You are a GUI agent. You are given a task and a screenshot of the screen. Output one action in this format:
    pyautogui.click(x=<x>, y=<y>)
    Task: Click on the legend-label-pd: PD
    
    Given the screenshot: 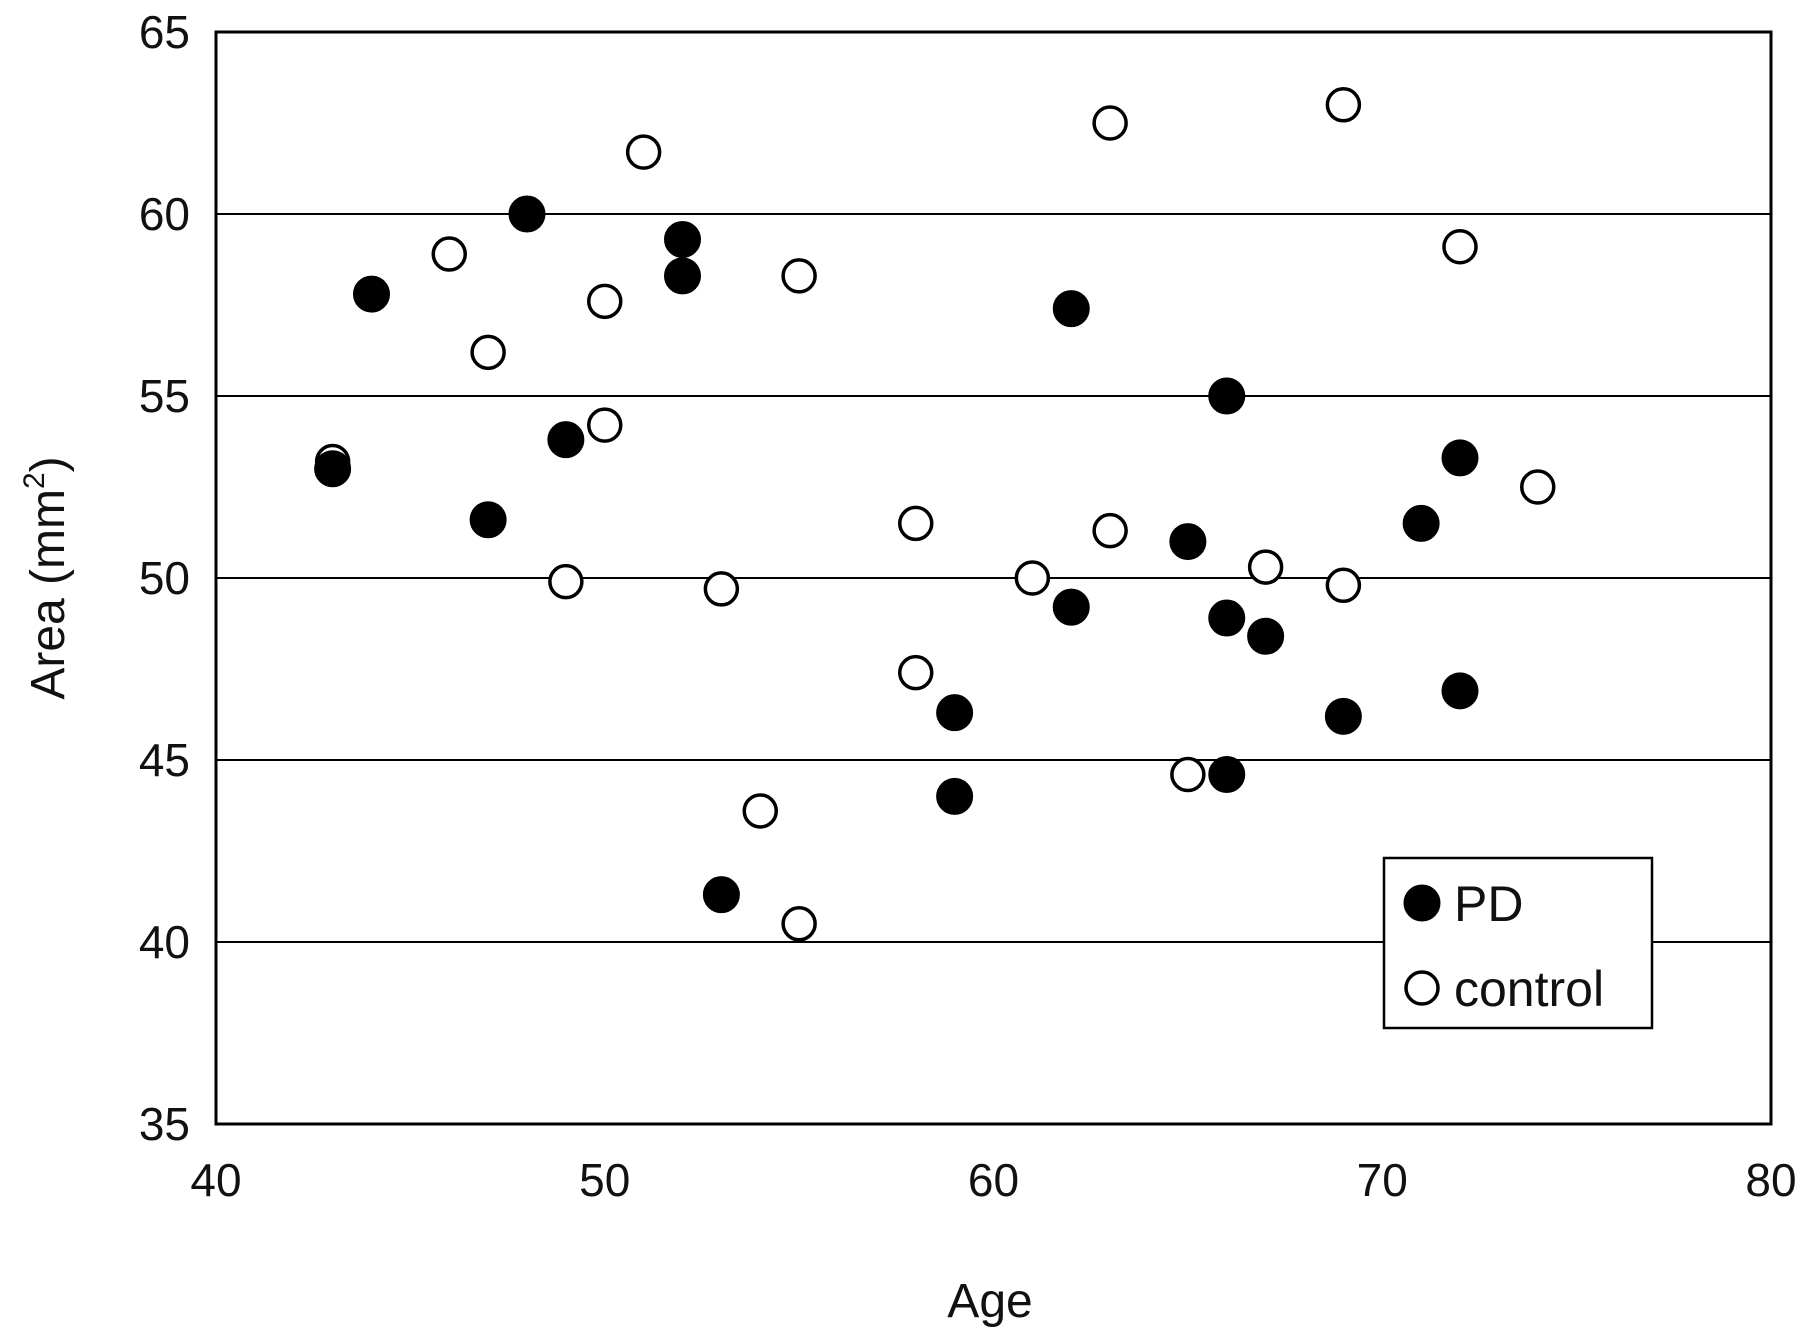 What is the action you would take?
    pyautogui.click(x=1488, y=904)
    